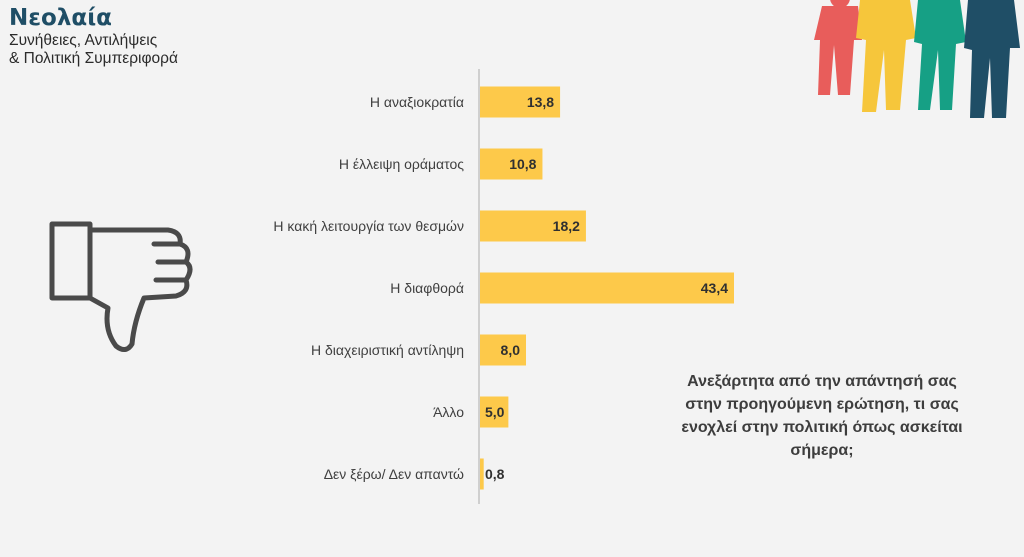  Describe the element at coordinates (368, 226) in the screenshot. I see `category-label: Η κακή λειτουργία των θεσμών` at that location.